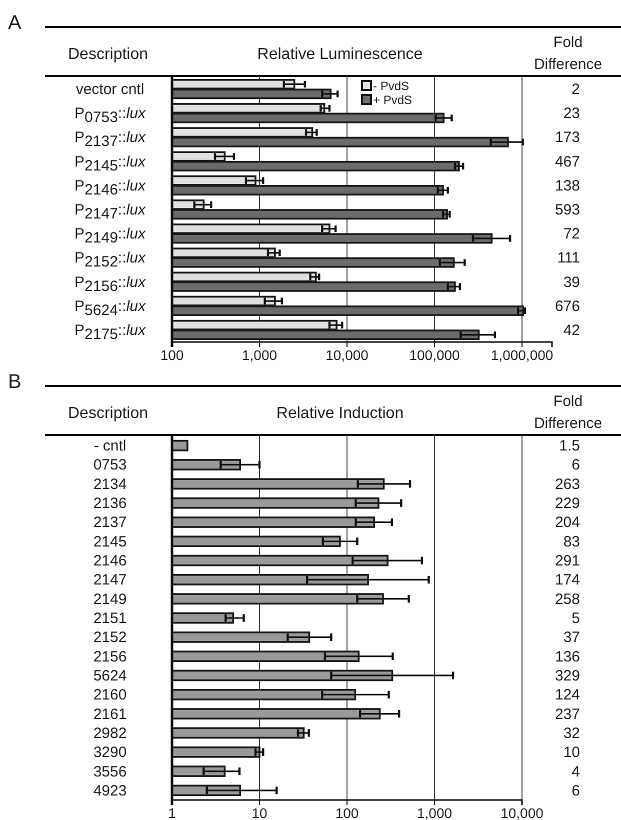  What do you see at coordinates (569, 446) in the screenshot?
I see `data-label: 1.5` at bounding box center [569, 446].